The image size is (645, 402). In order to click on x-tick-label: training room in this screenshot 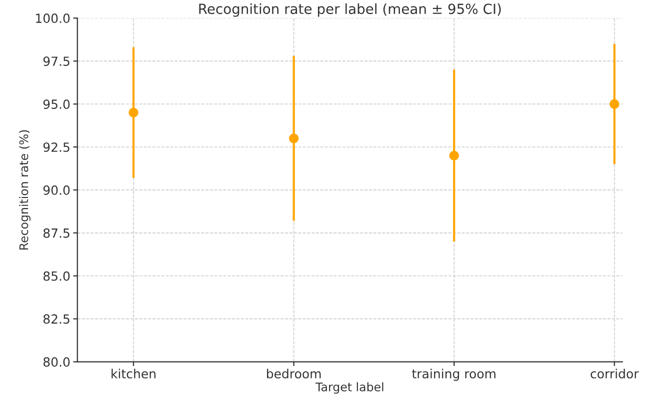, I will do `click(454, 374)`.